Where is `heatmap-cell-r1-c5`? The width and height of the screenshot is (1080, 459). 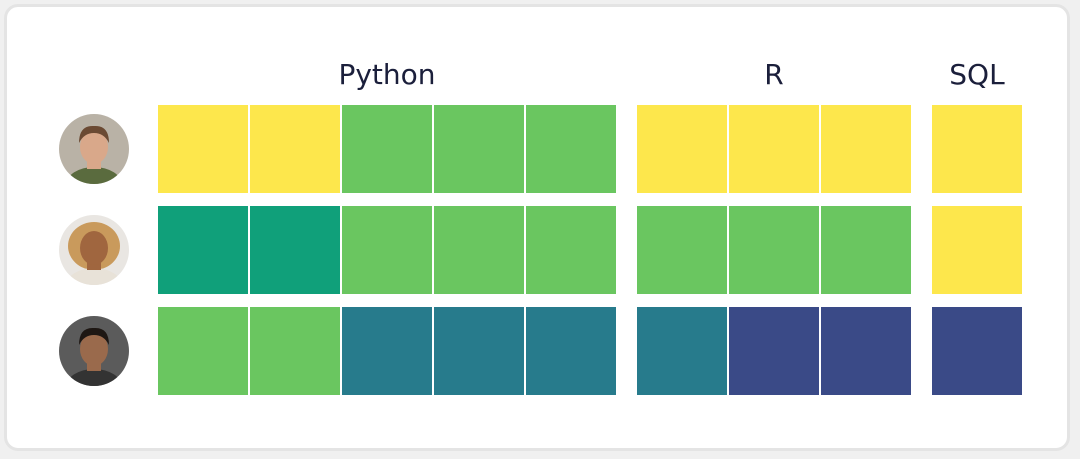 heatmap-cell-r1-c5 is located at coordinates (682, 250).